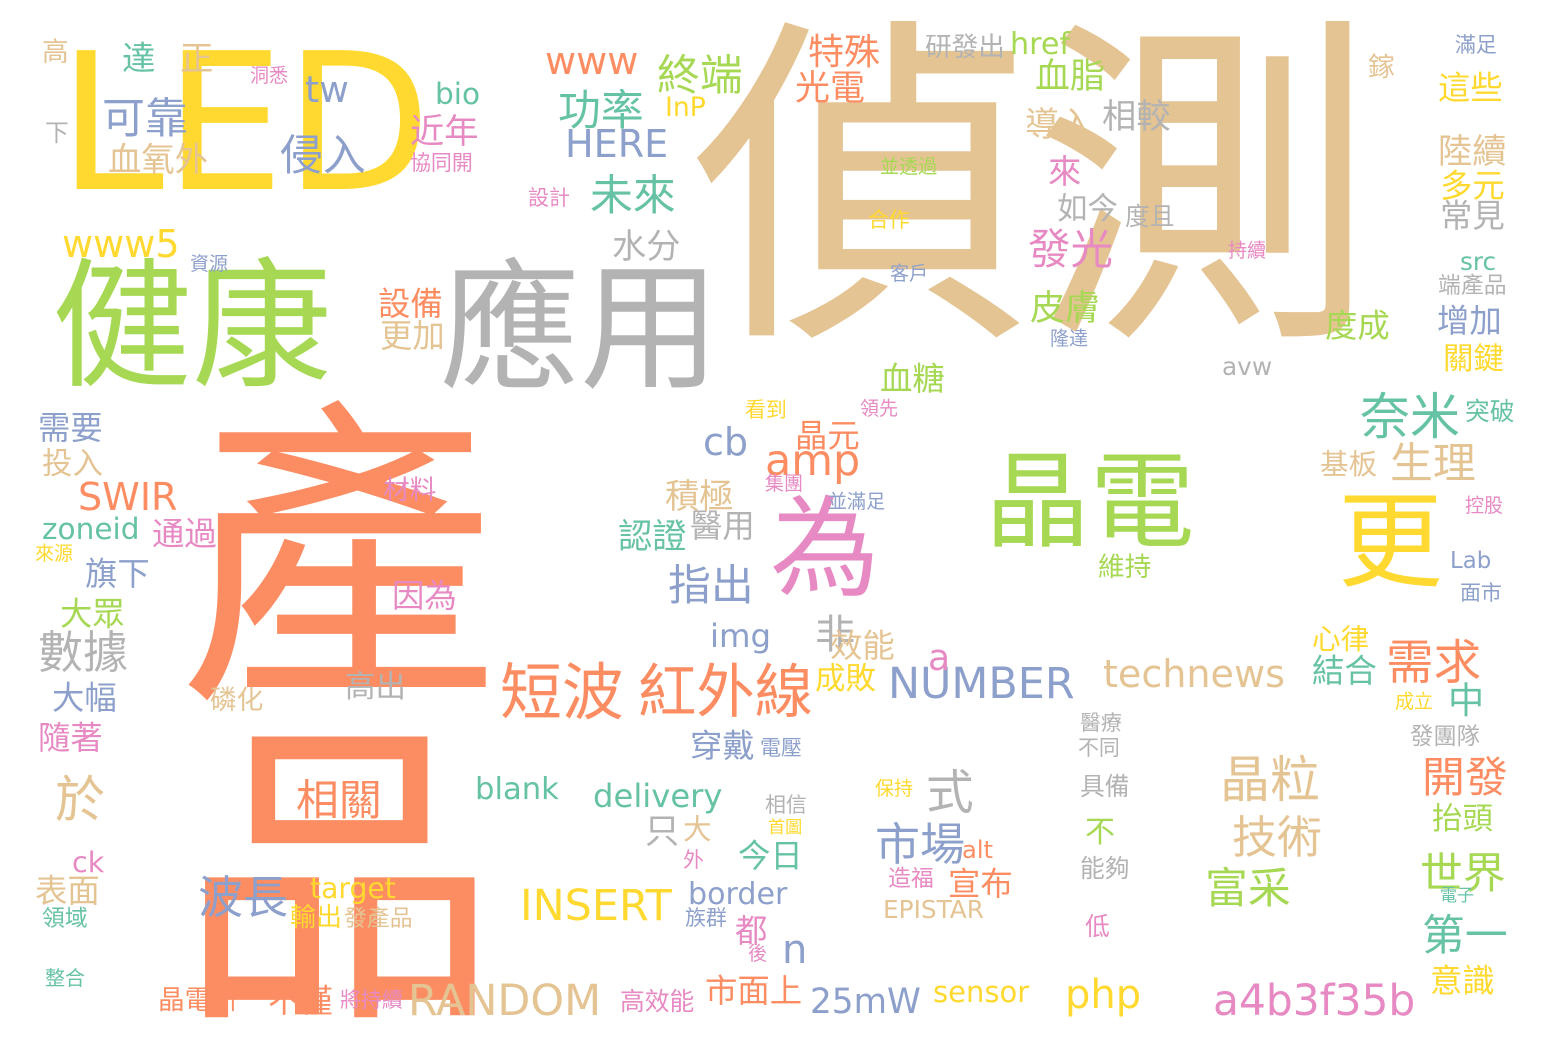 The image size is (1548, 1052). Describe the element at coordinates (1069, 339) in the screenshot. I see `word-lextar: 隆達` at that location.